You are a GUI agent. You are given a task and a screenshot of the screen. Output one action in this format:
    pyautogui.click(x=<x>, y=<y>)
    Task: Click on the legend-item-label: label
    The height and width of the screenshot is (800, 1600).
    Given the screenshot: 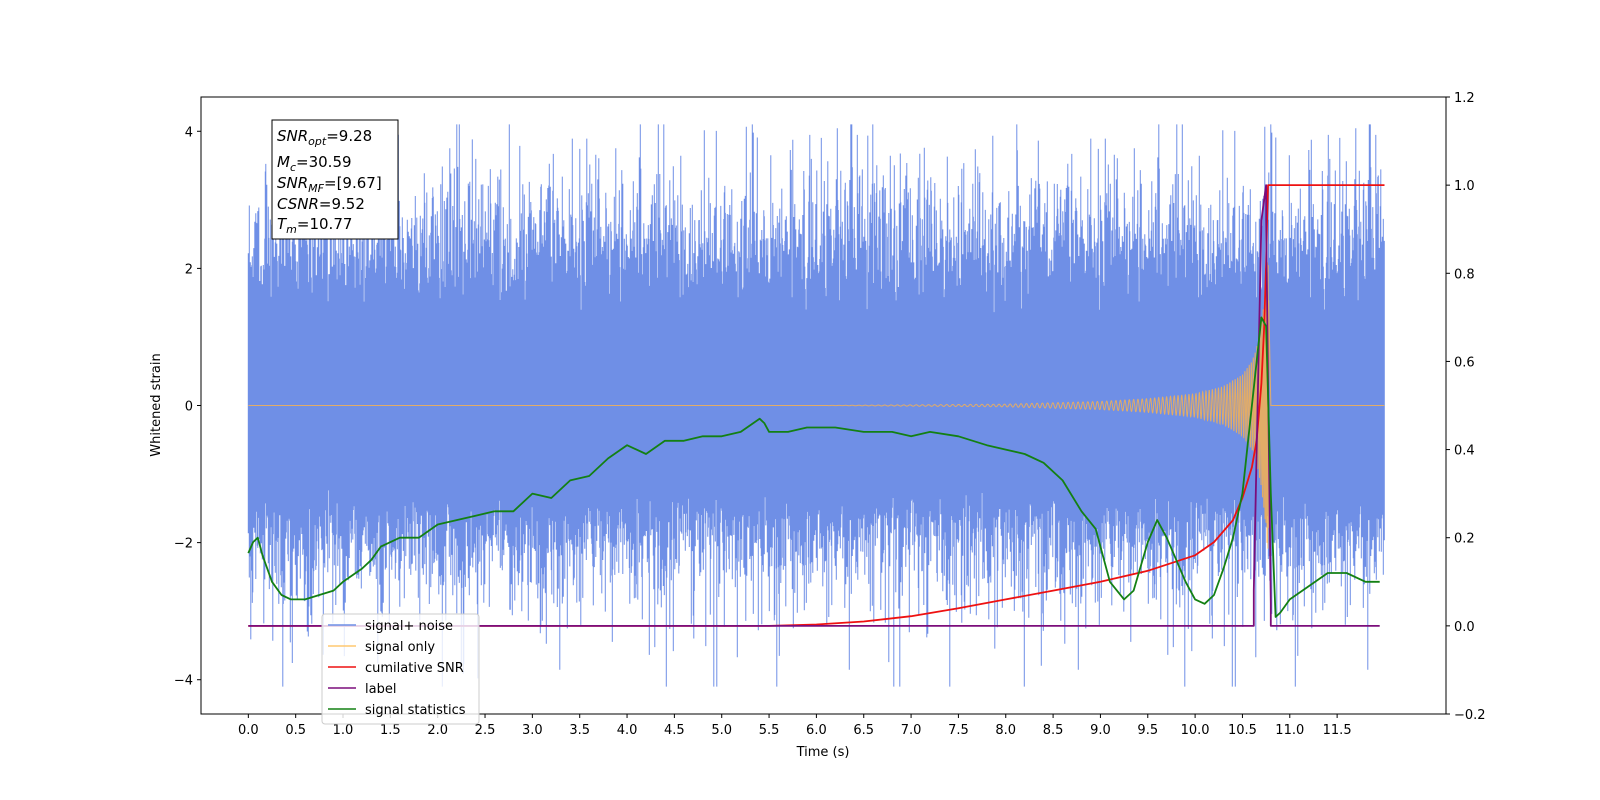 What is the action you would take?
    pyautogui.click(x=362, y=689)
    